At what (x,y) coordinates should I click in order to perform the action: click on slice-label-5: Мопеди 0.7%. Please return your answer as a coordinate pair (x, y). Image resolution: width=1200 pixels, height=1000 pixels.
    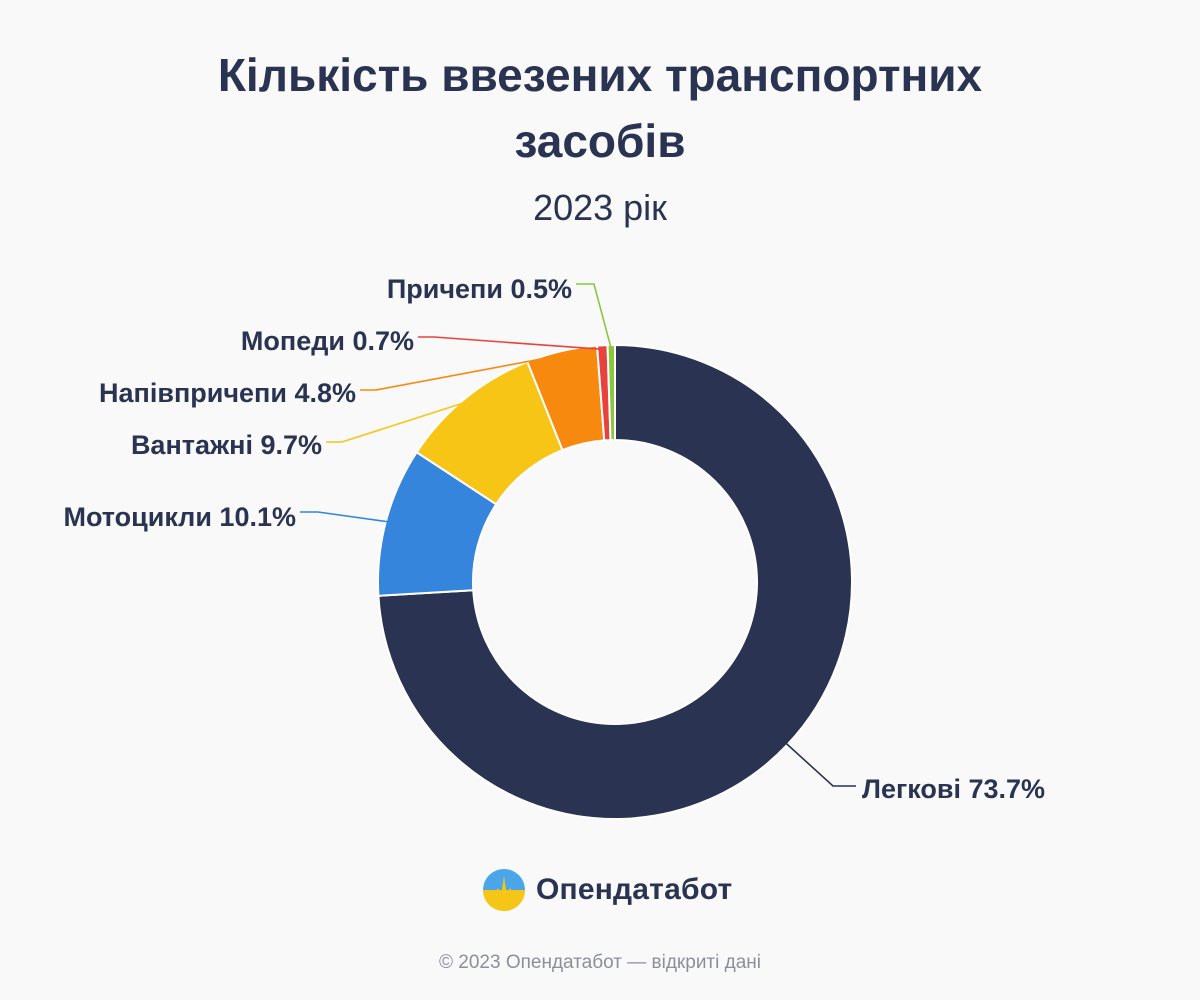
    Looking at the image, I should click on (327, 341).